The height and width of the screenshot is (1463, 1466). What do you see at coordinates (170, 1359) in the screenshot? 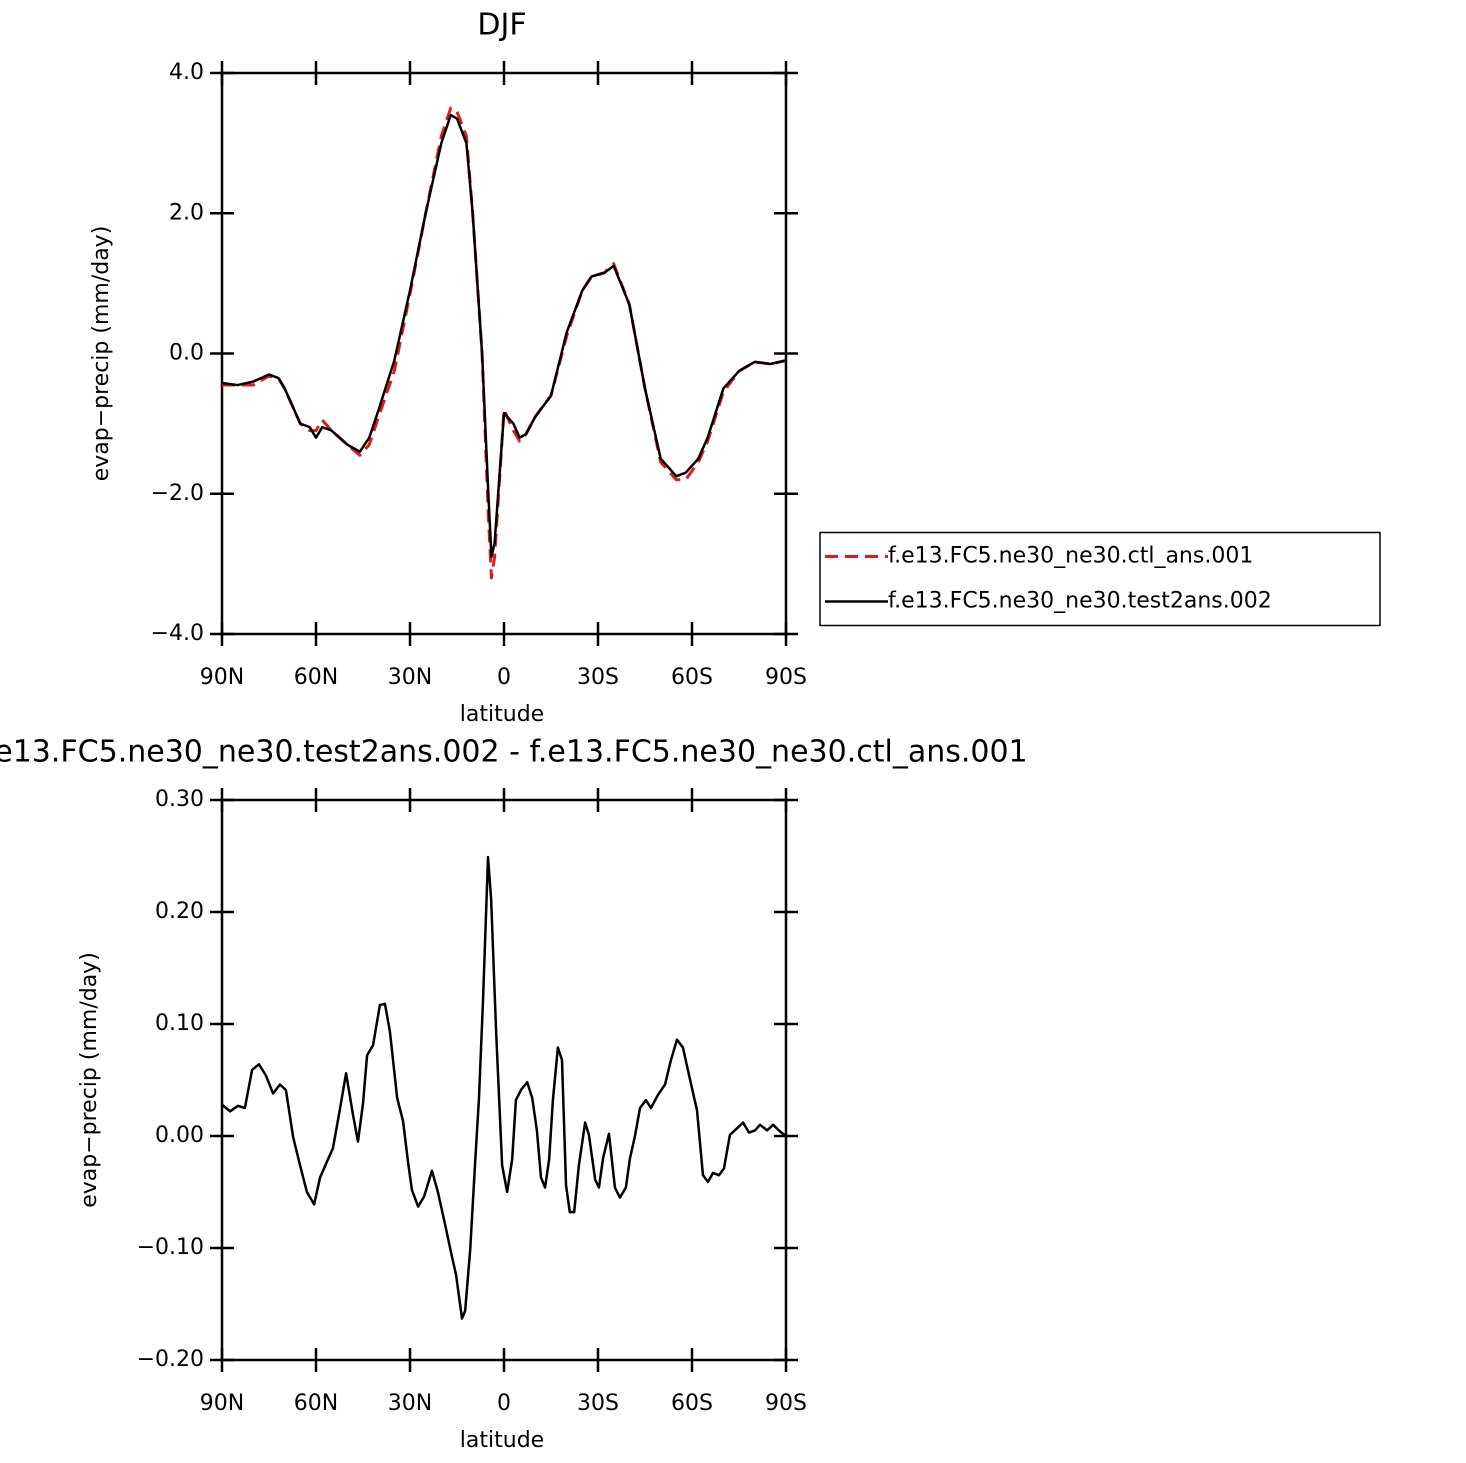
I see `y-tick-label: −0.20` at bounding box center [170, 1359].